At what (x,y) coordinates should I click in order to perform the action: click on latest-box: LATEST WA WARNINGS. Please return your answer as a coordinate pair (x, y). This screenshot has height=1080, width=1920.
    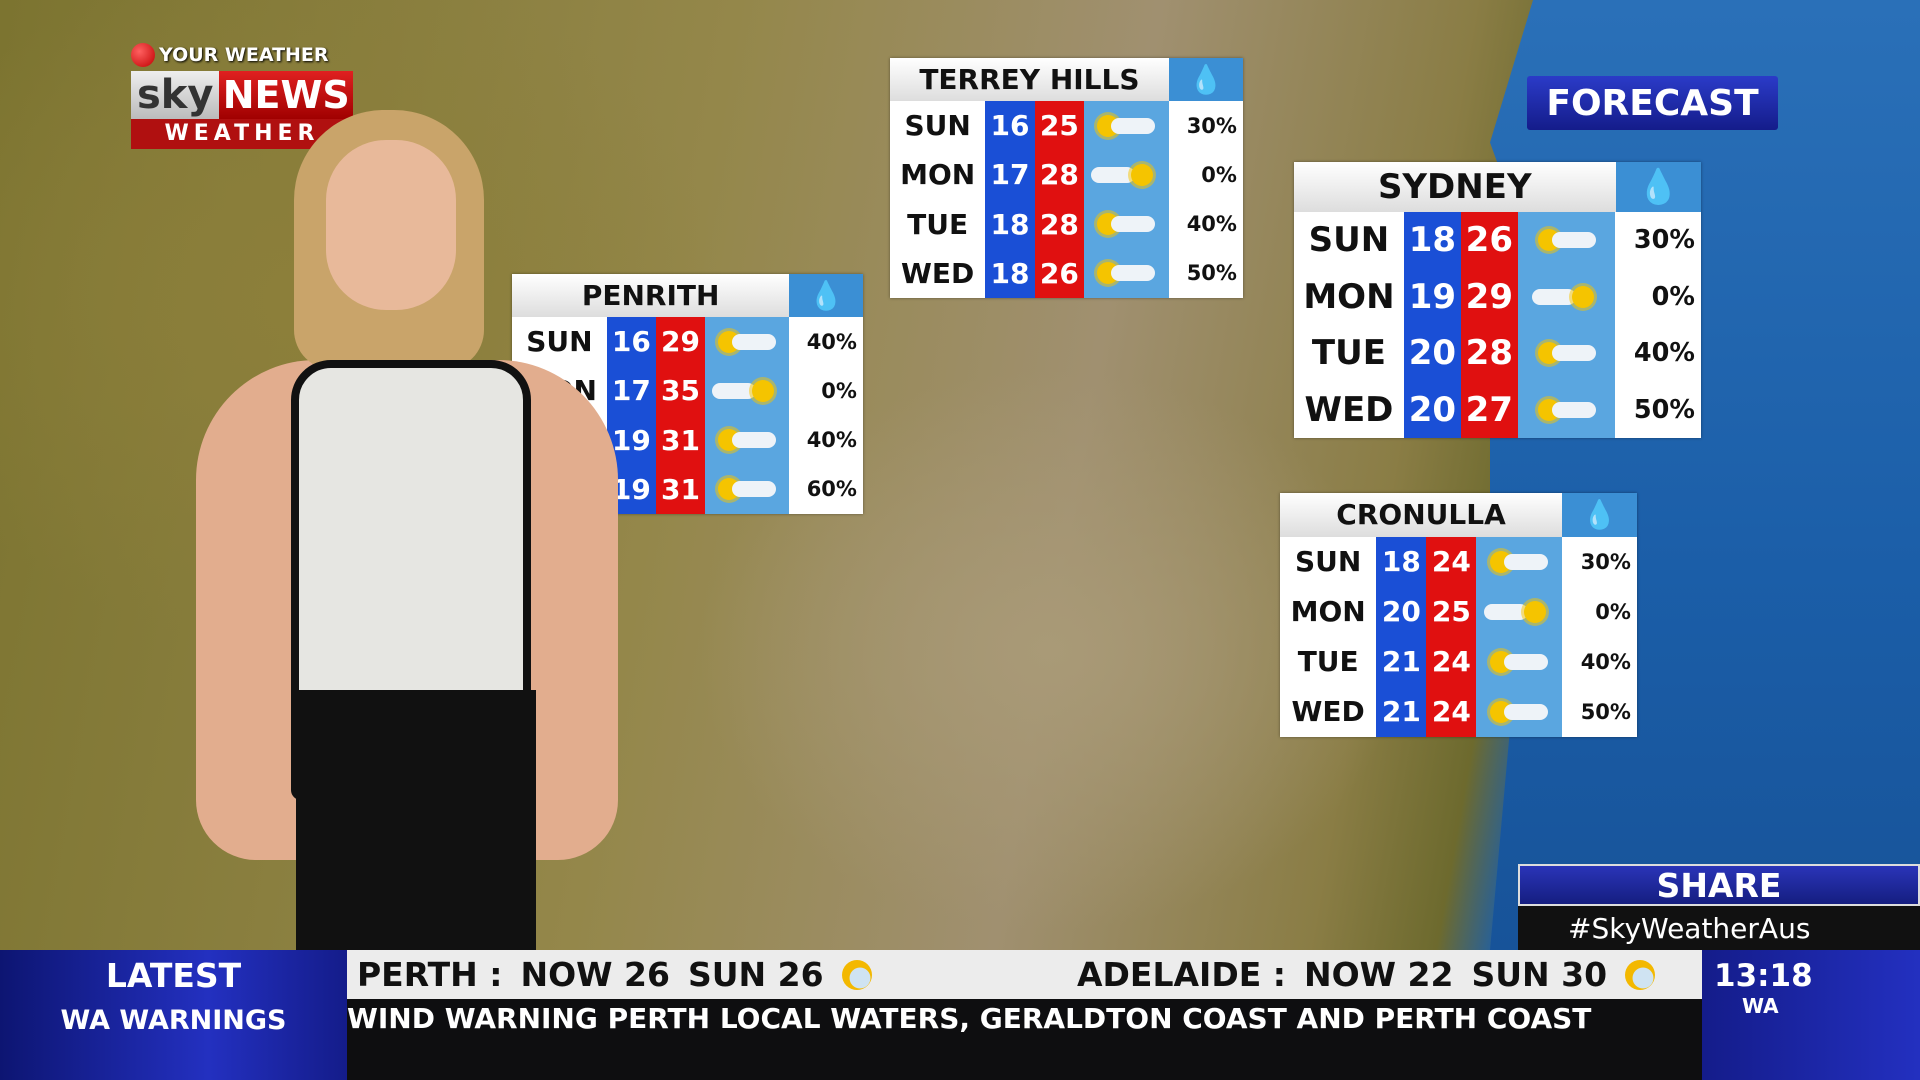
    Looking at the image, I should click on (173, 1015).